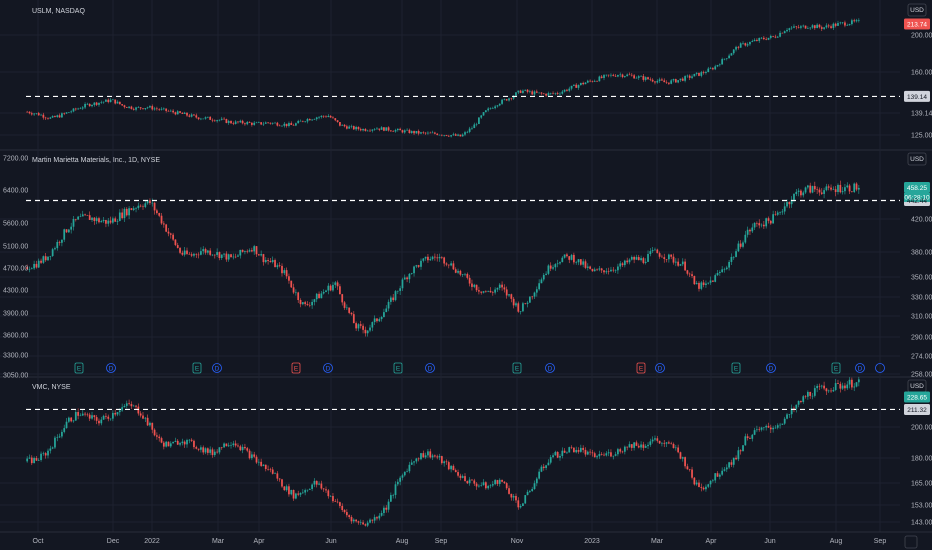 Image resolution: width=932 pixels, height=550 pixels. I want to click on price-tick-label: 420.00, so click(921, 220).